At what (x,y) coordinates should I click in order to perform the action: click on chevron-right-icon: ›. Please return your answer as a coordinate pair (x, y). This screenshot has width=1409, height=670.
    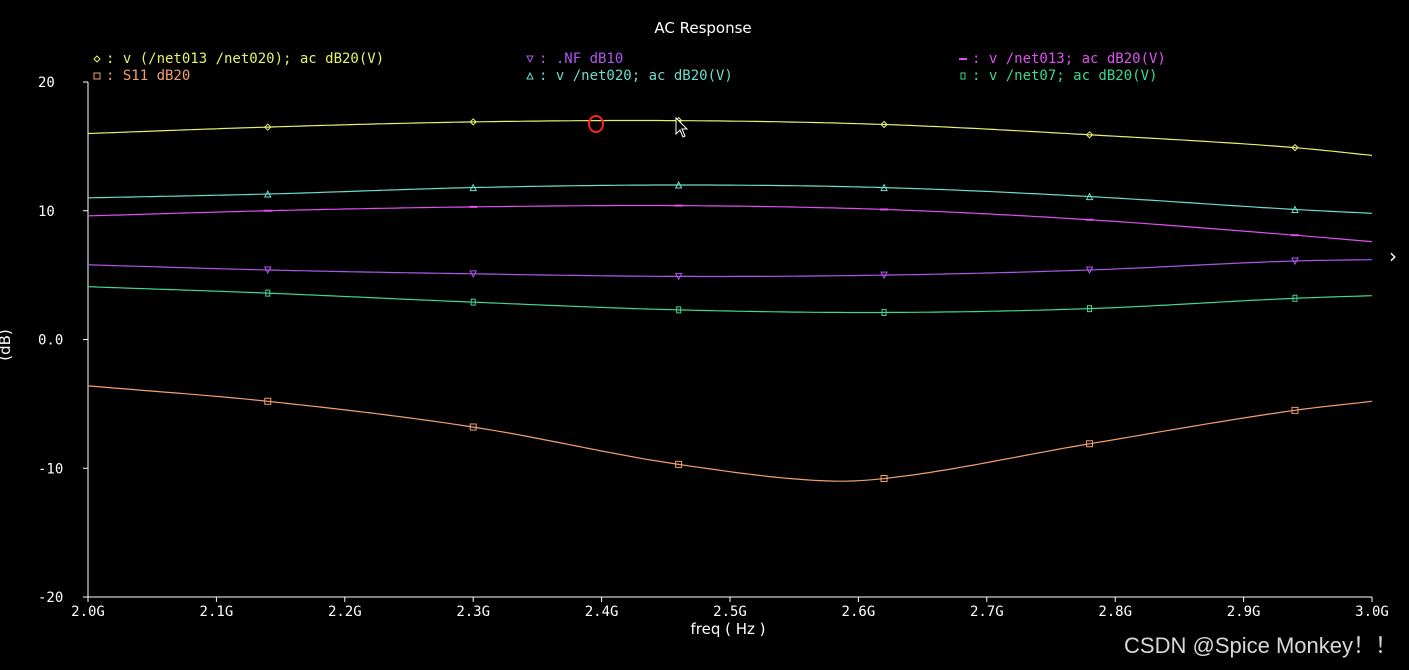
    Looking at the image, I should click on (1393, 256).